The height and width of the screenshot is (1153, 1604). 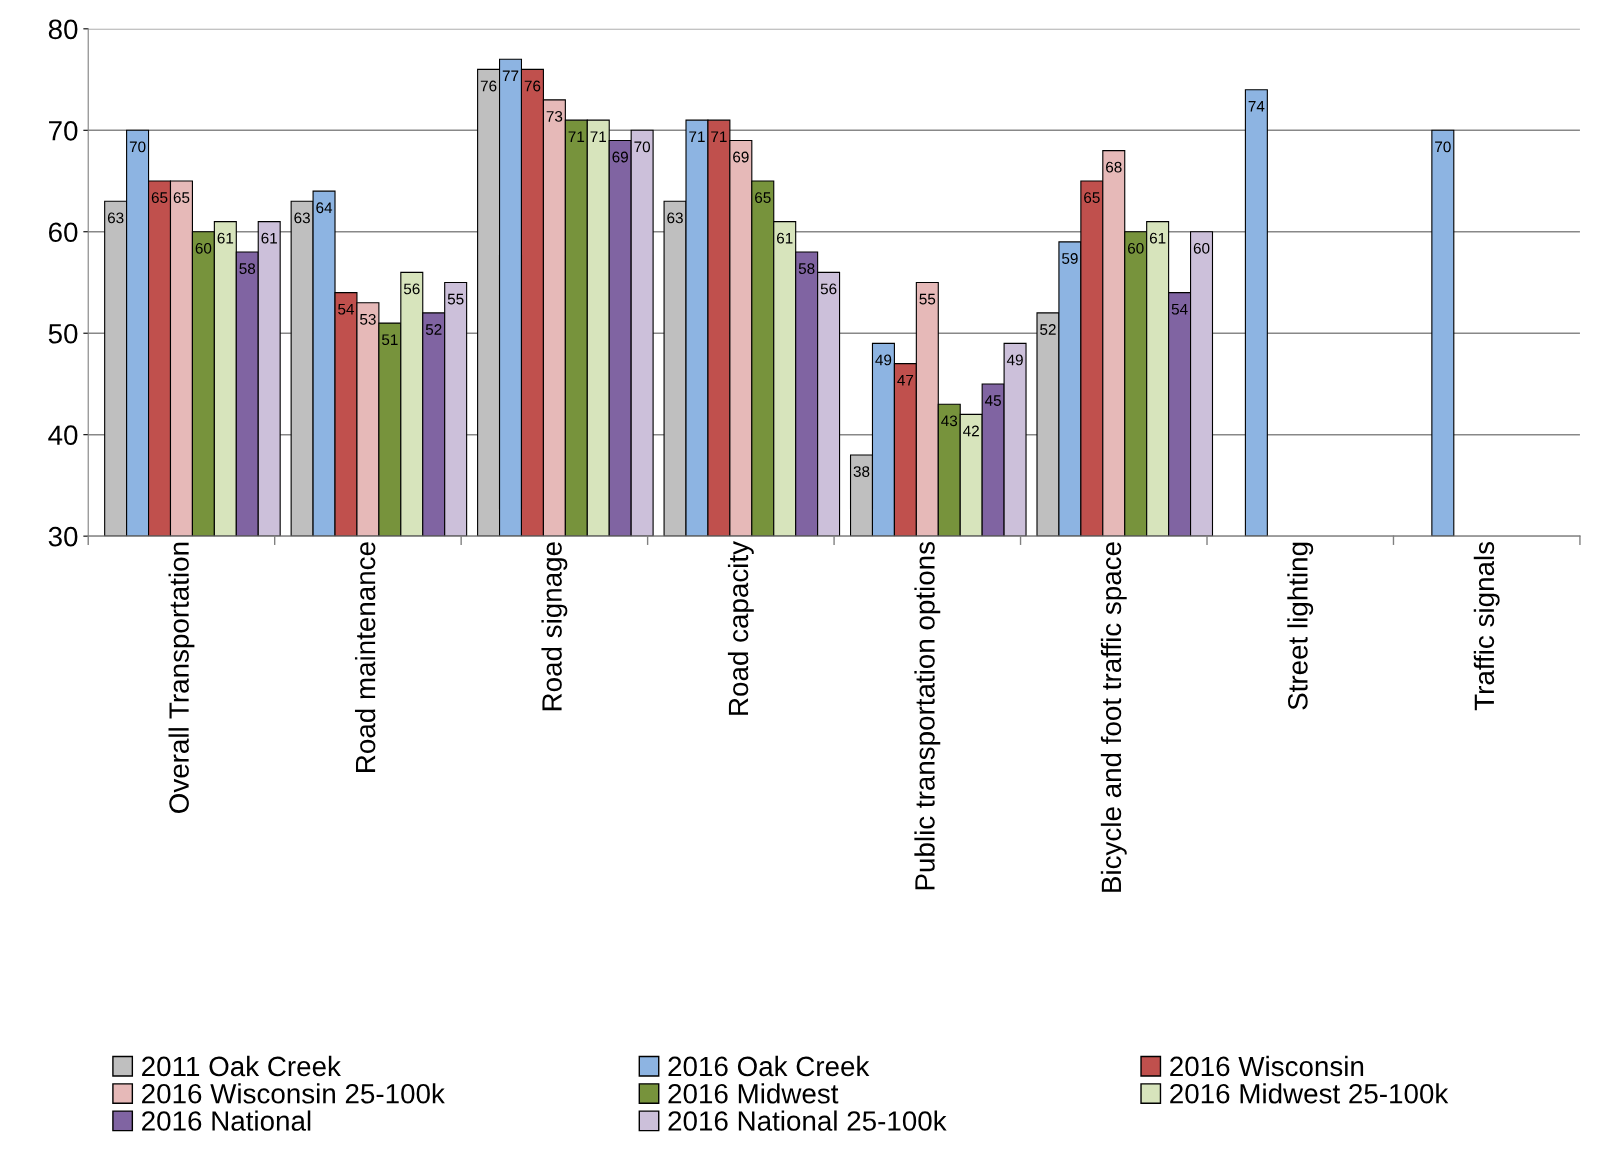 What do you see at coordinates (1114, 167) in the screenshot?
I see `data-label: 68` at bounding box center [1114, 167].